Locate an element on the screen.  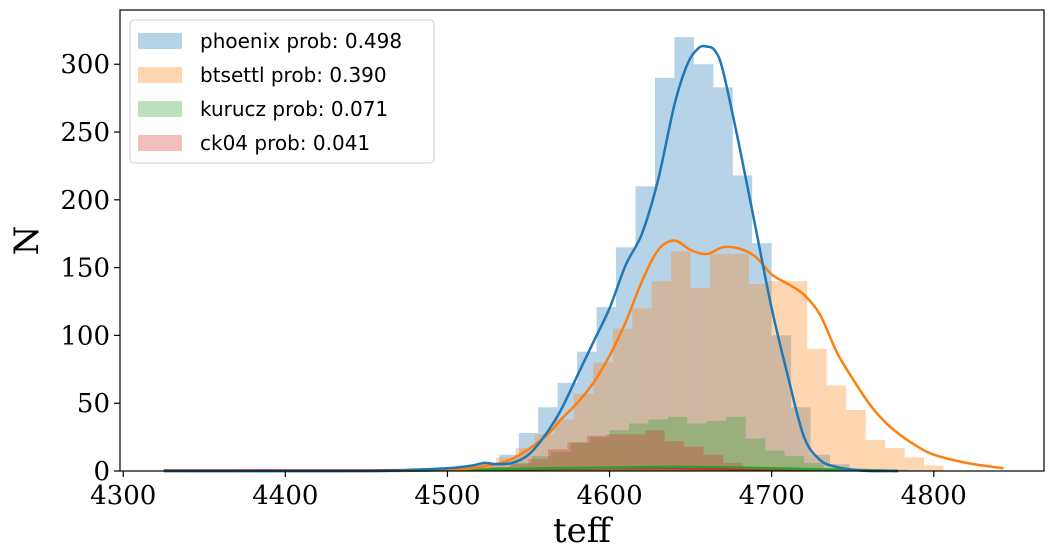
y-tick-label: 200 is located at coordinates (85, 201).